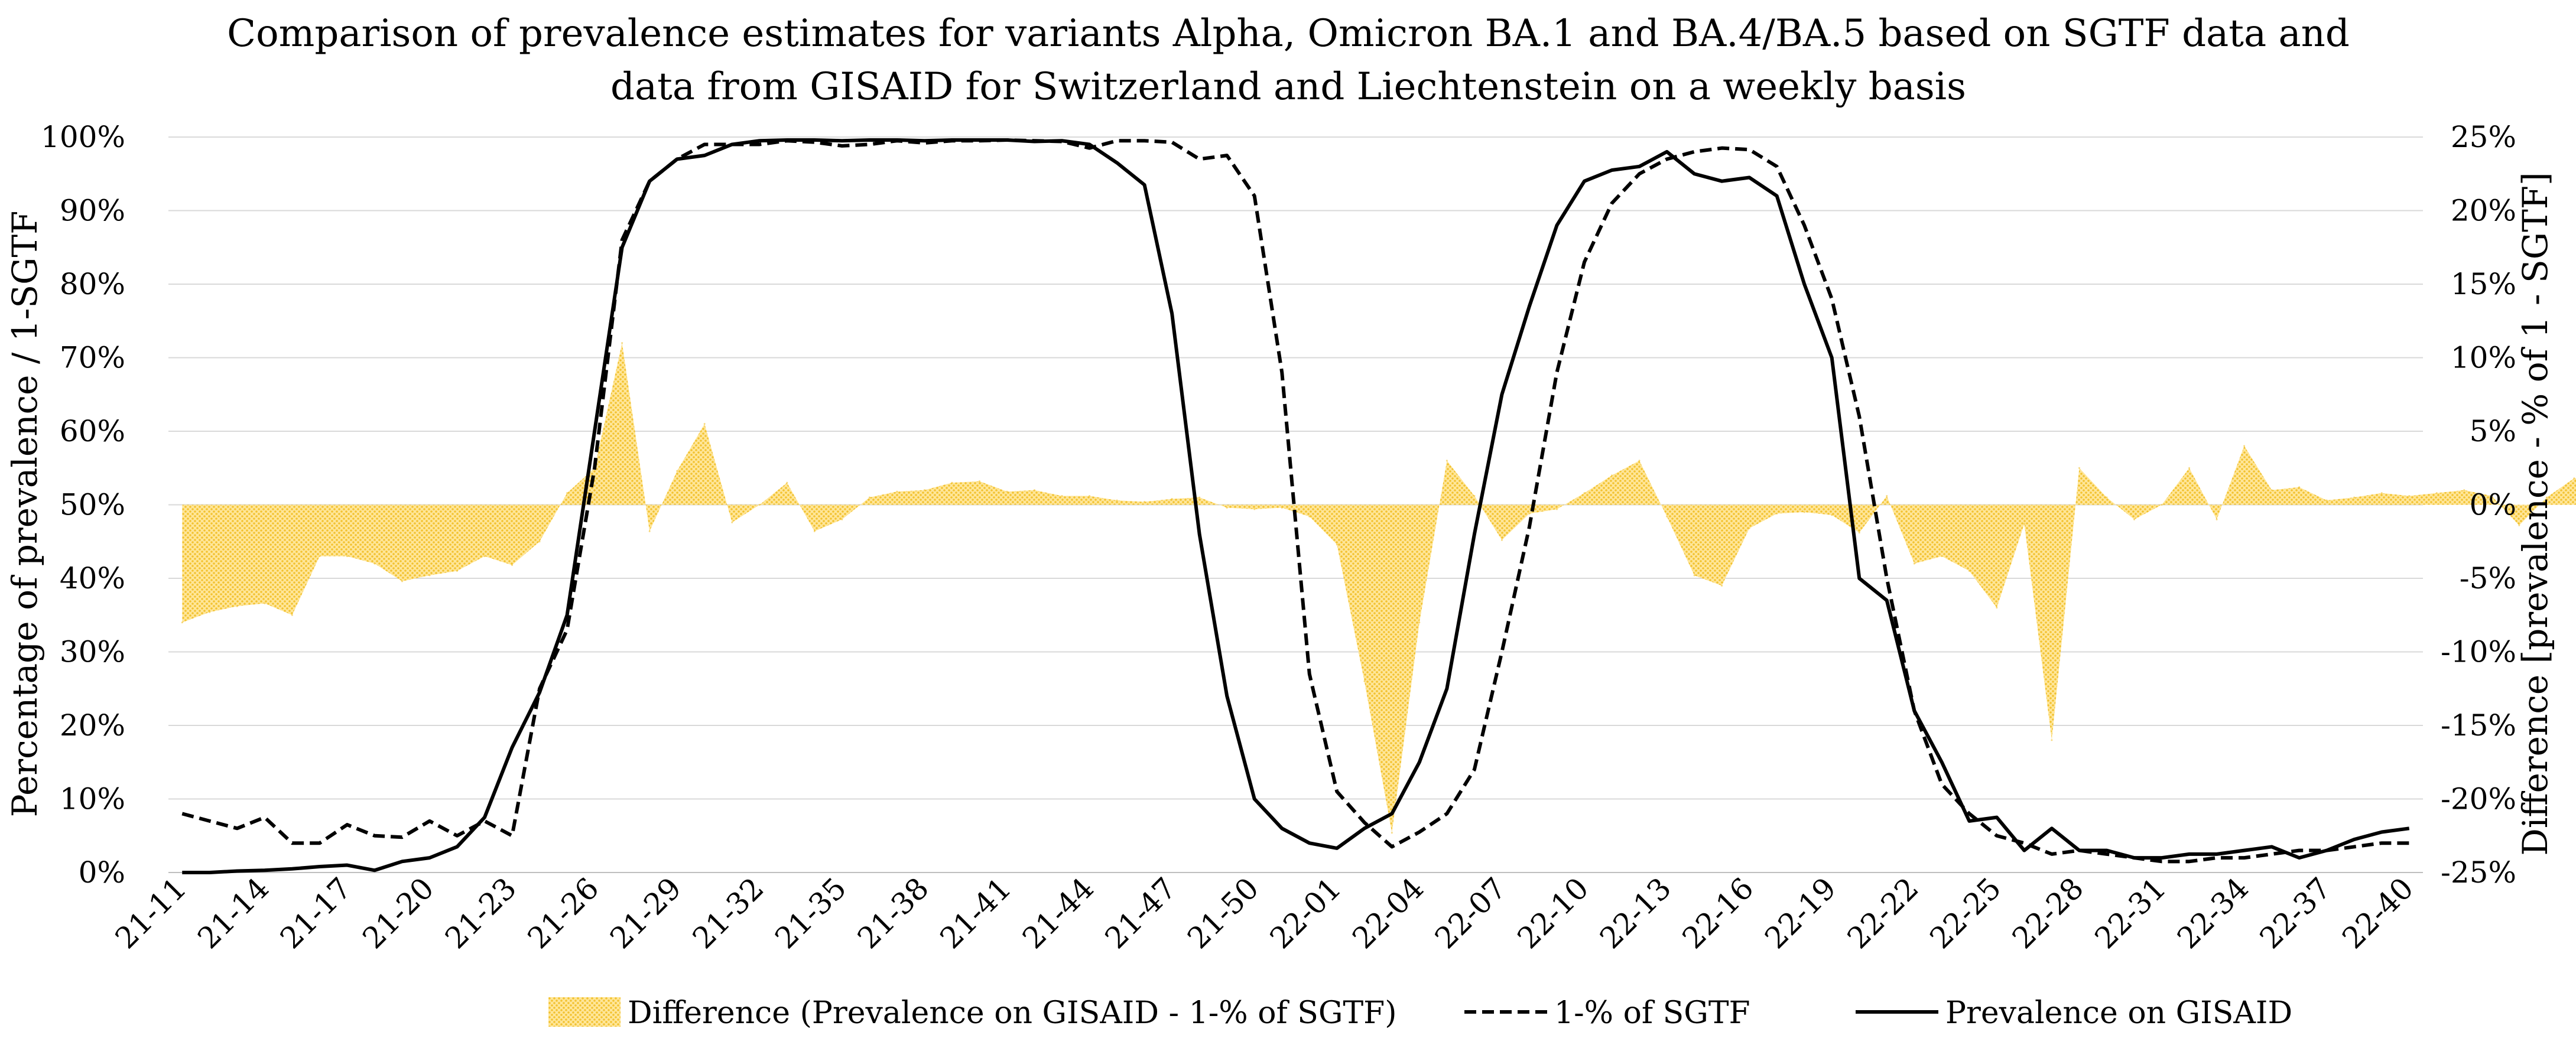  Describe the element at coordinates (645, 913) in the screenshot. I see `x-tick-label: 21-29` at that location.